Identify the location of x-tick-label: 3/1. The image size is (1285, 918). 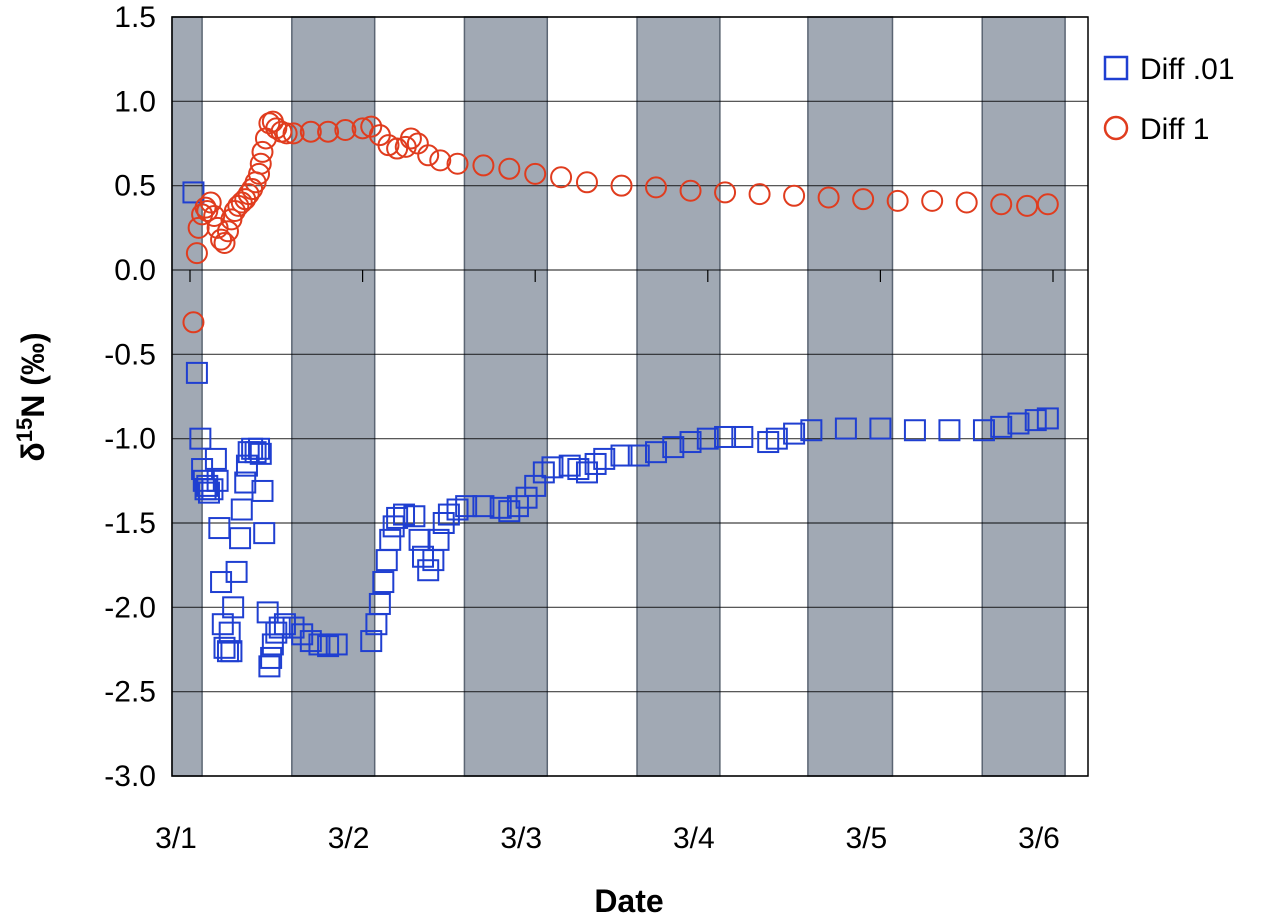
(176, 838).